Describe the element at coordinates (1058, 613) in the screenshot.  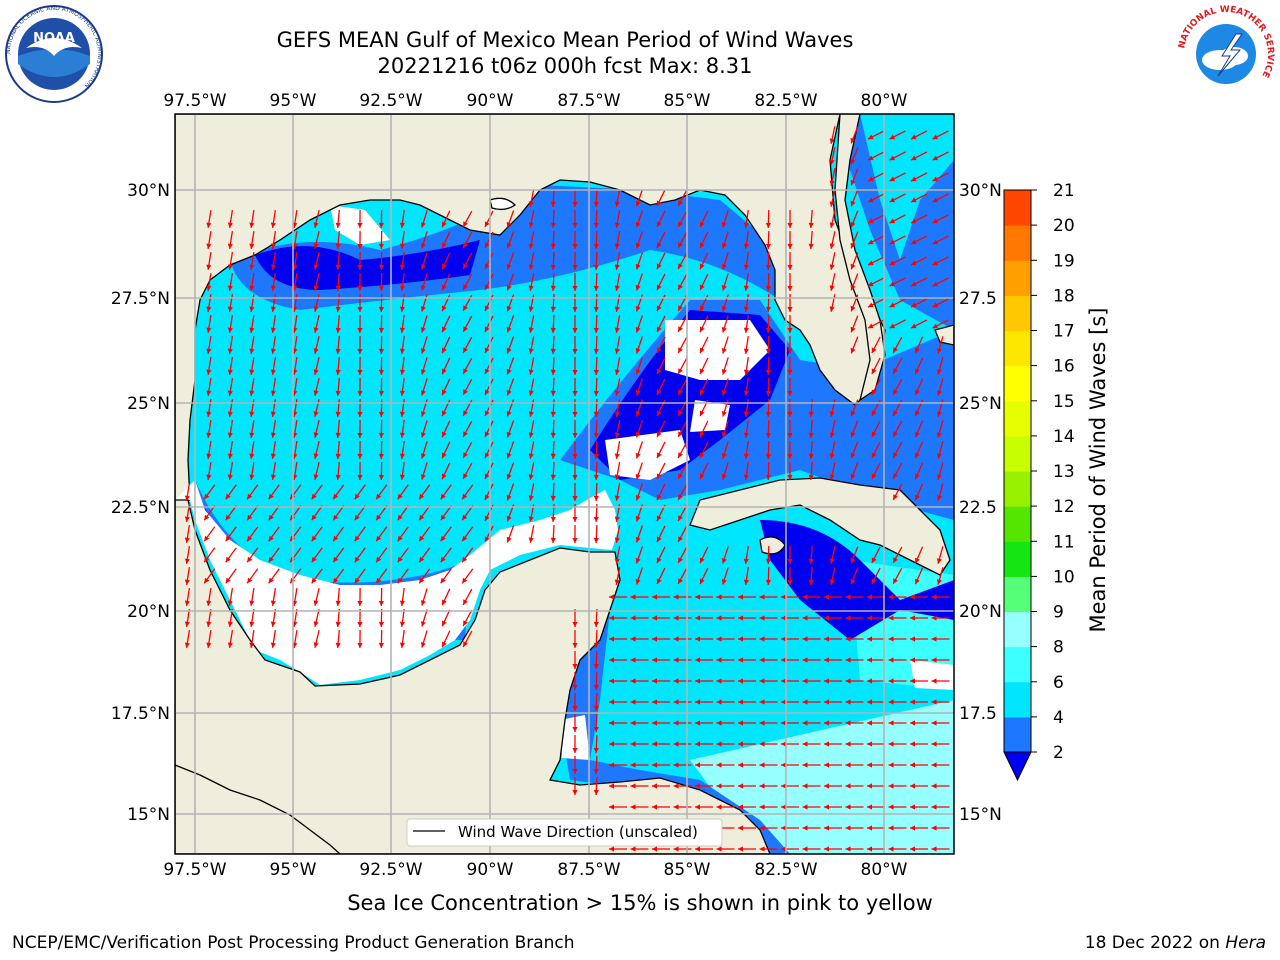
I see `colorbar-tick-label: 9` at that location.